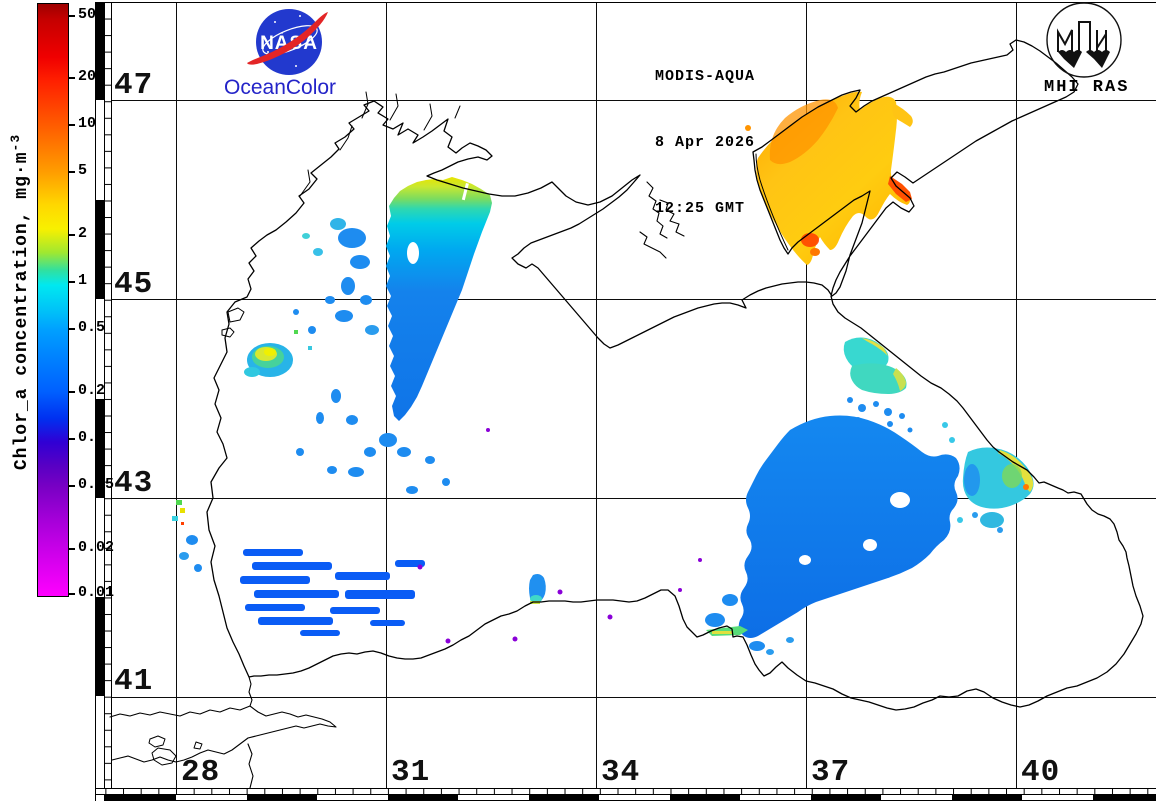 The height and width of the screenshot is (801, 1156). Describe the element at coordinates (537, 589) in the screenshot. I see `sinop-spot` at that location.